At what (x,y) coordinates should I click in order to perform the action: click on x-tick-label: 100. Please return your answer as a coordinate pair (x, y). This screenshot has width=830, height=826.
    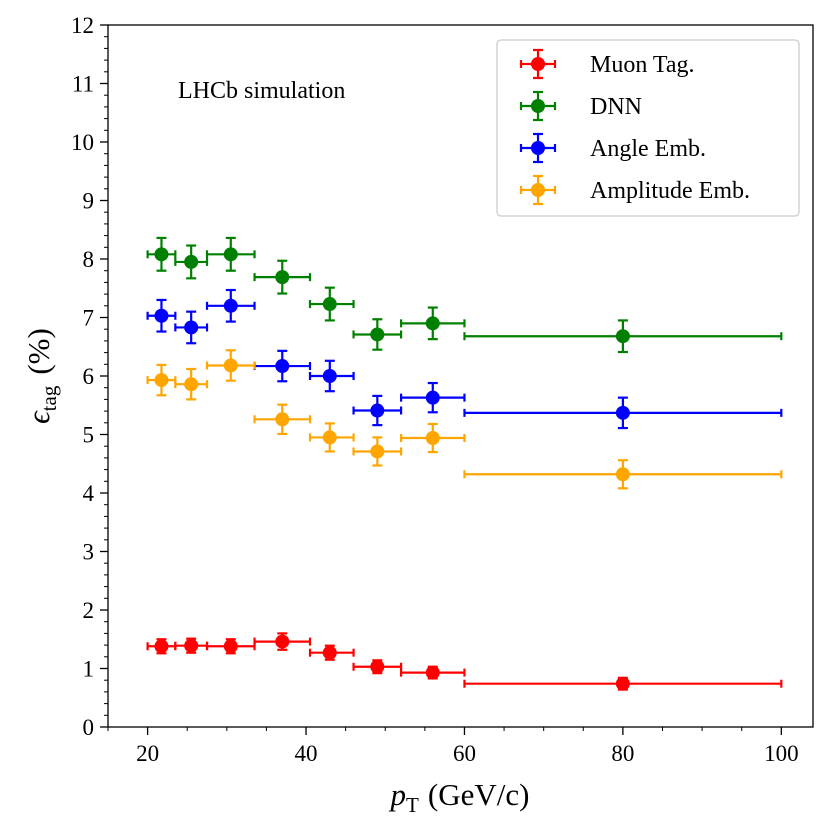
    Looking at the image, I should click on (781, 753).